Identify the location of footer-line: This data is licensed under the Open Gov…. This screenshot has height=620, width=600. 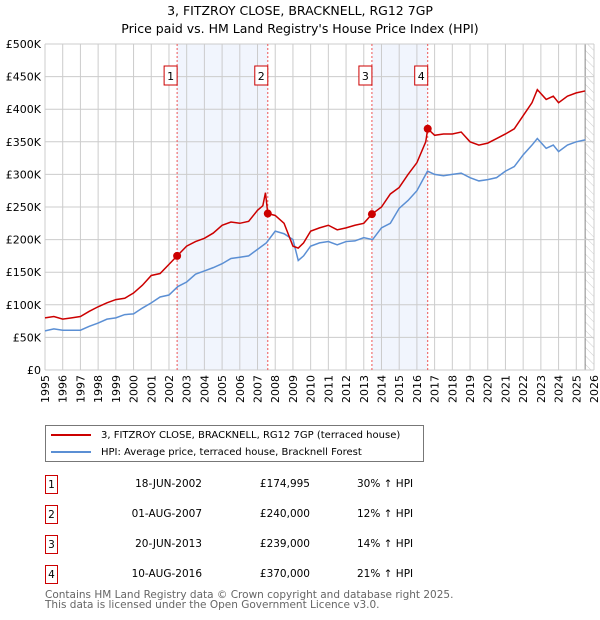
(212, 605).